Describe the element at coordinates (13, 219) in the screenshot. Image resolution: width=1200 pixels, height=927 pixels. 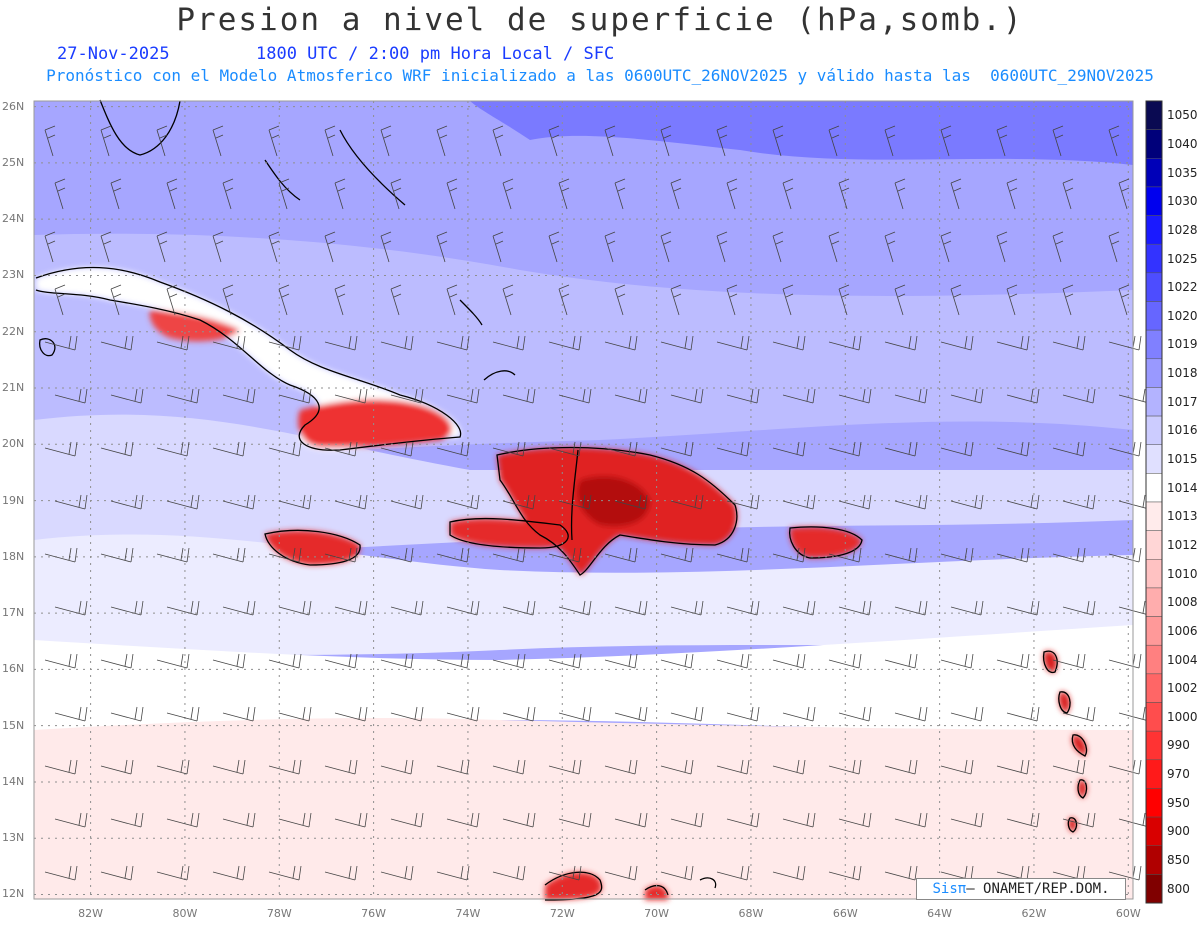
I see `lat-label: 24N` at that location.